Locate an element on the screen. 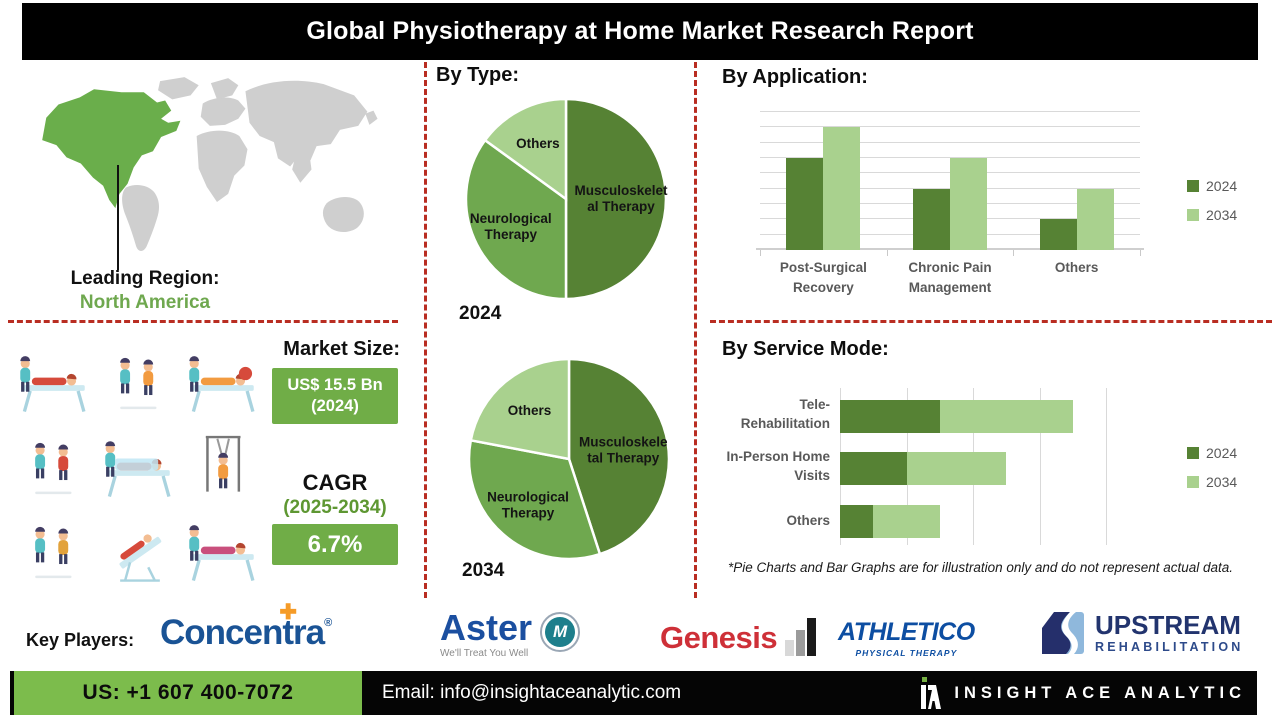  section-title-by-application: By Application: is located at coordinates (795, 77).